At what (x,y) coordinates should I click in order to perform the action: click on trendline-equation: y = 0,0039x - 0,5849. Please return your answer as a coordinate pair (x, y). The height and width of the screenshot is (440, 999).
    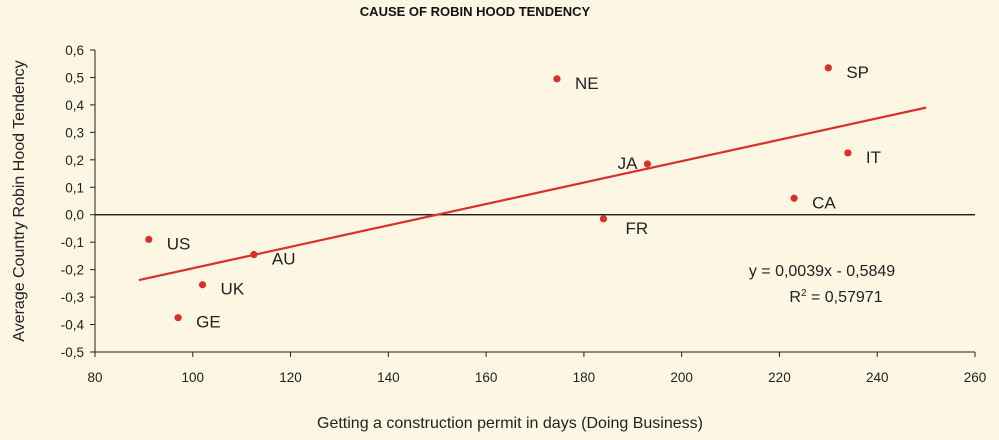
    Looking at the image, I should click on (822, 271).